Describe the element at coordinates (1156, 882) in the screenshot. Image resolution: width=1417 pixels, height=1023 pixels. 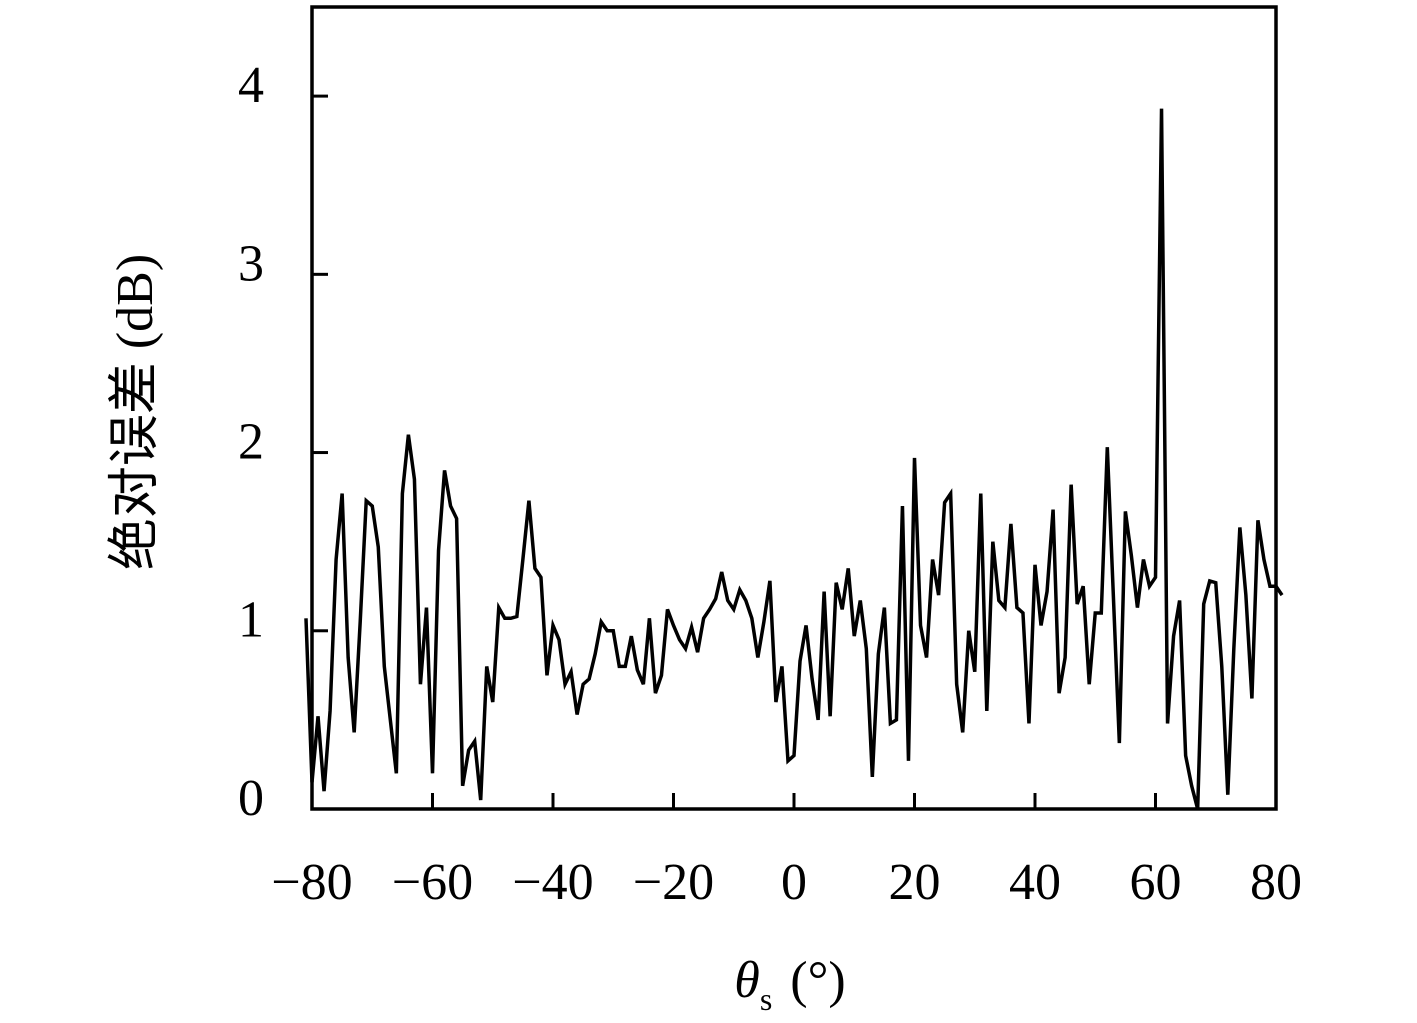
I see `x-tick-label: 60` at that location.